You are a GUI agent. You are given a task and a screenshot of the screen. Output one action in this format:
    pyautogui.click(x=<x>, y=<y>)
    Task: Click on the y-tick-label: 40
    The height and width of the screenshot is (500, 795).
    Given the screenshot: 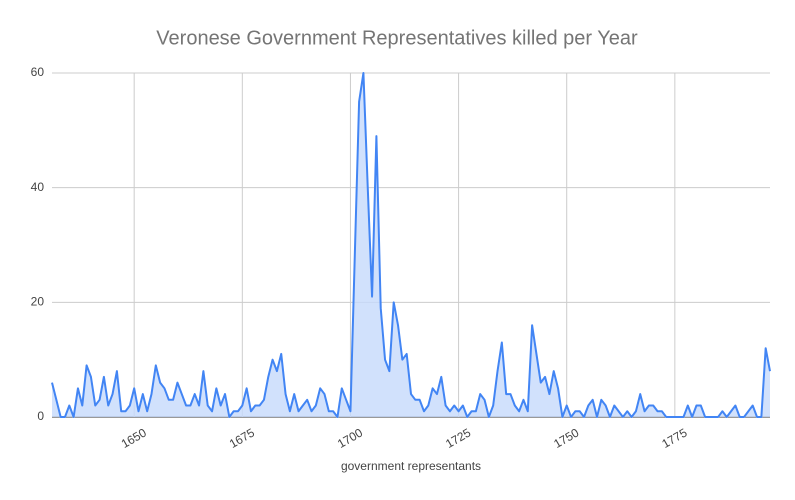 What is the action you would take?
    pyautogui.click(x=38, y=187)
    